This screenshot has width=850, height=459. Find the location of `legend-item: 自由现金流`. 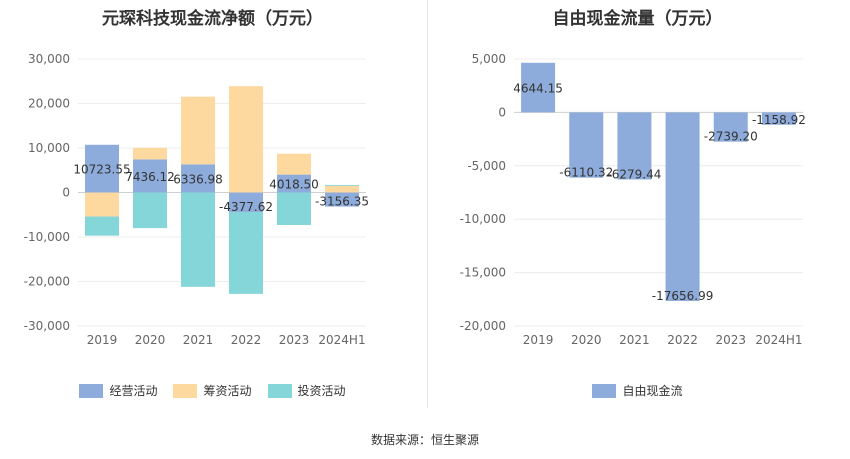

legend-item: 自由现金流 is located at coordinates (637, 390).